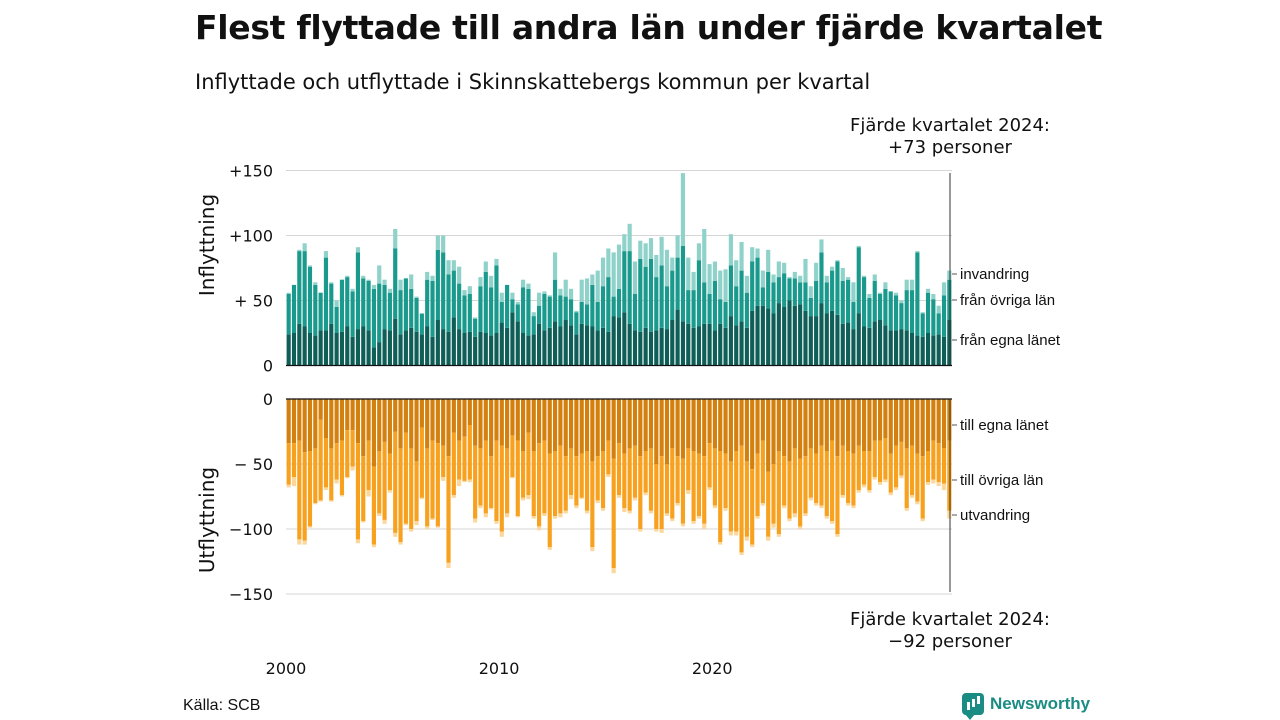 The image size is (1280, 720). What do you see at coordinates (1026, 706) in the screenshot?
I see `brand-logo: Newsworthy` at bounding box center [1026, 706].